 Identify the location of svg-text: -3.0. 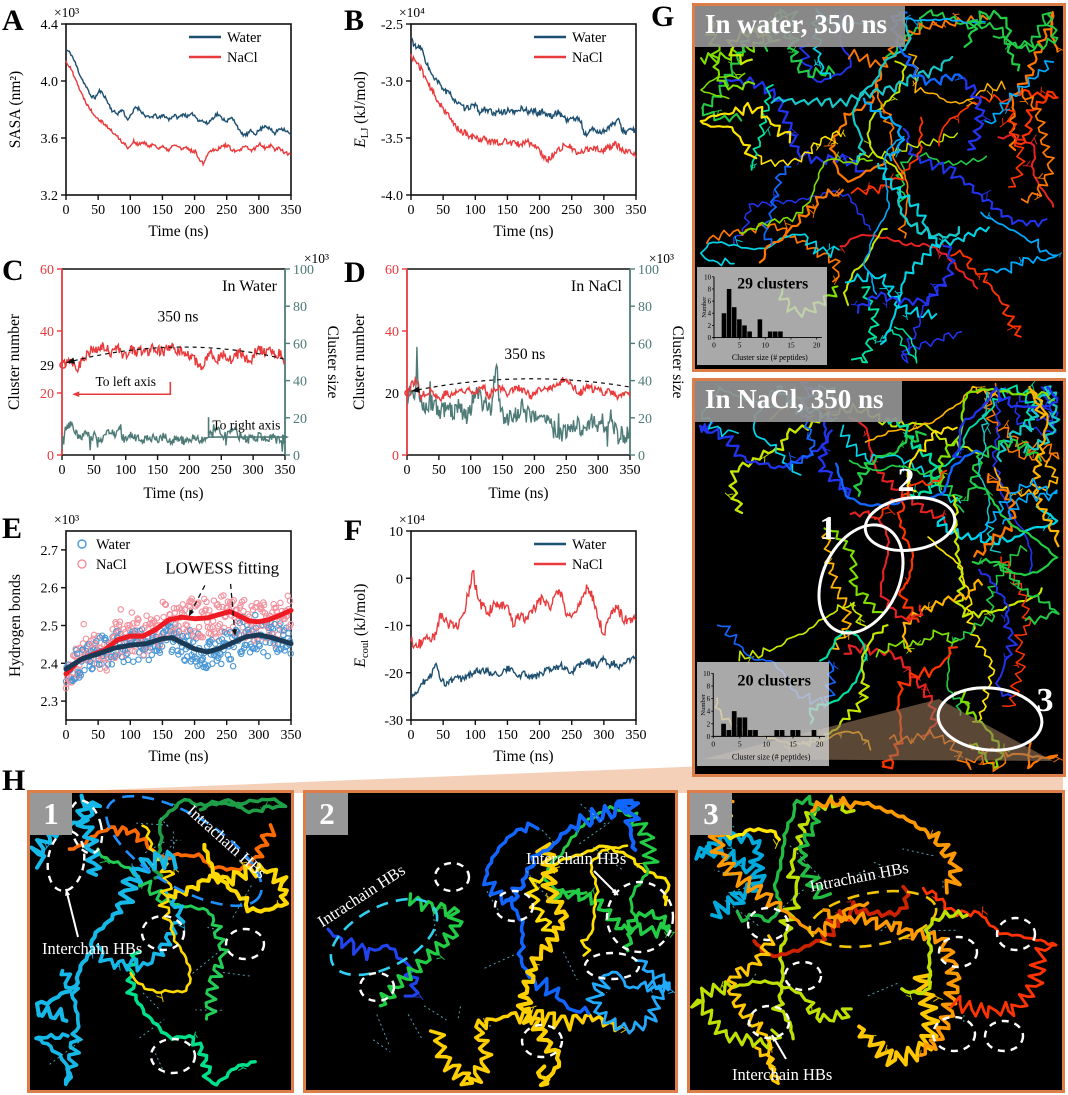
(392, 82).